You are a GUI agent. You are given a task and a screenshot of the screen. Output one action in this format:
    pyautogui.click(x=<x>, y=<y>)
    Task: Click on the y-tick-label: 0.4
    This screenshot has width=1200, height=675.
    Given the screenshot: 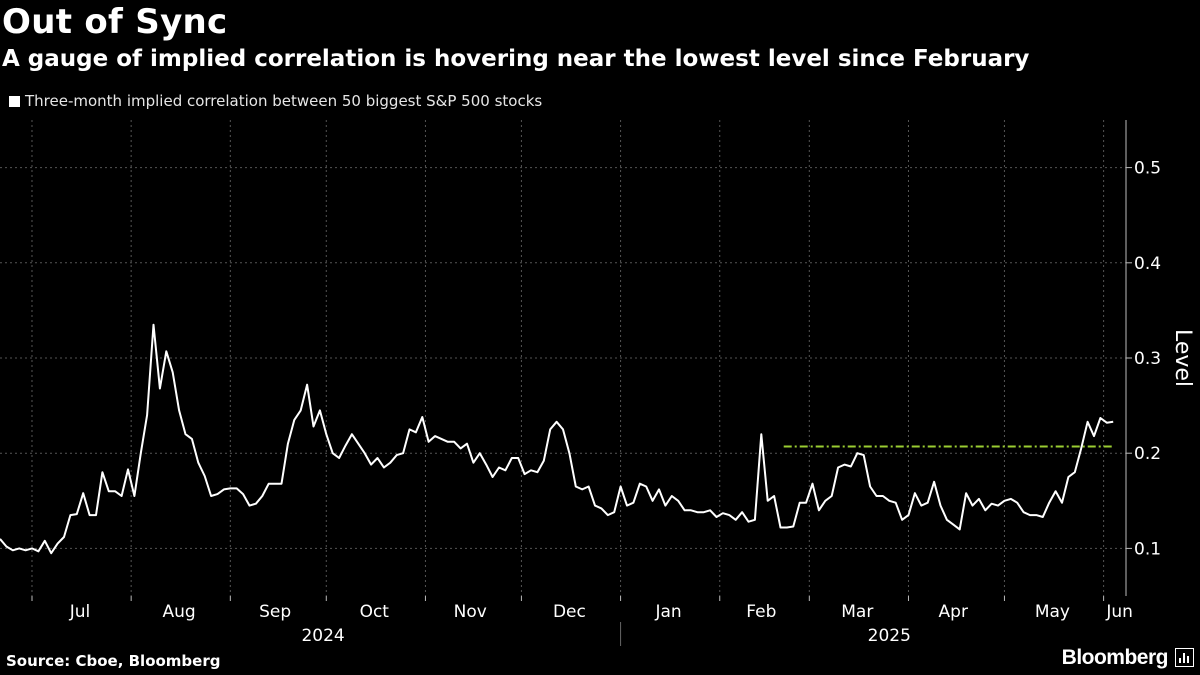 What is the action you would take?
    pyautogui.click(x=1147, y=264)
    